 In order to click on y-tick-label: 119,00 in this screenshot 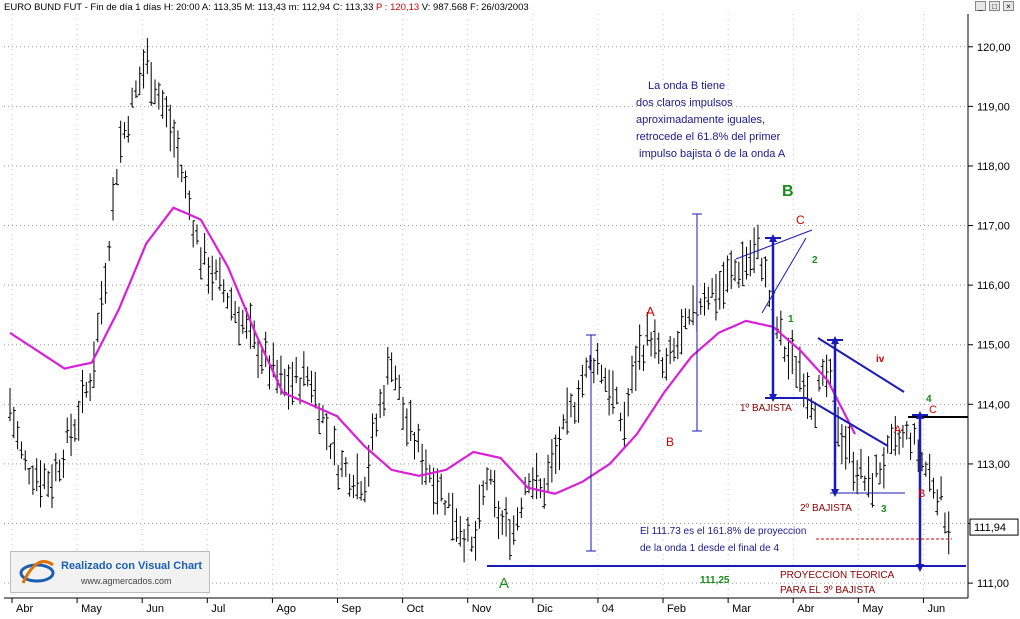, I will do `click(993, 107)`.